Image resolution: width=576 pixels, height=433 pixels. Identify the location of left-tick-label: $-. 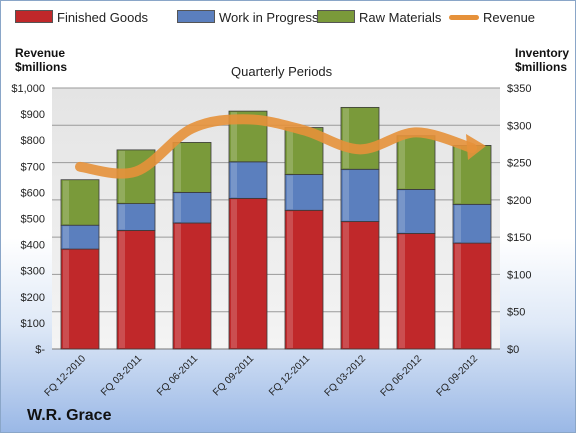
(40, 350).